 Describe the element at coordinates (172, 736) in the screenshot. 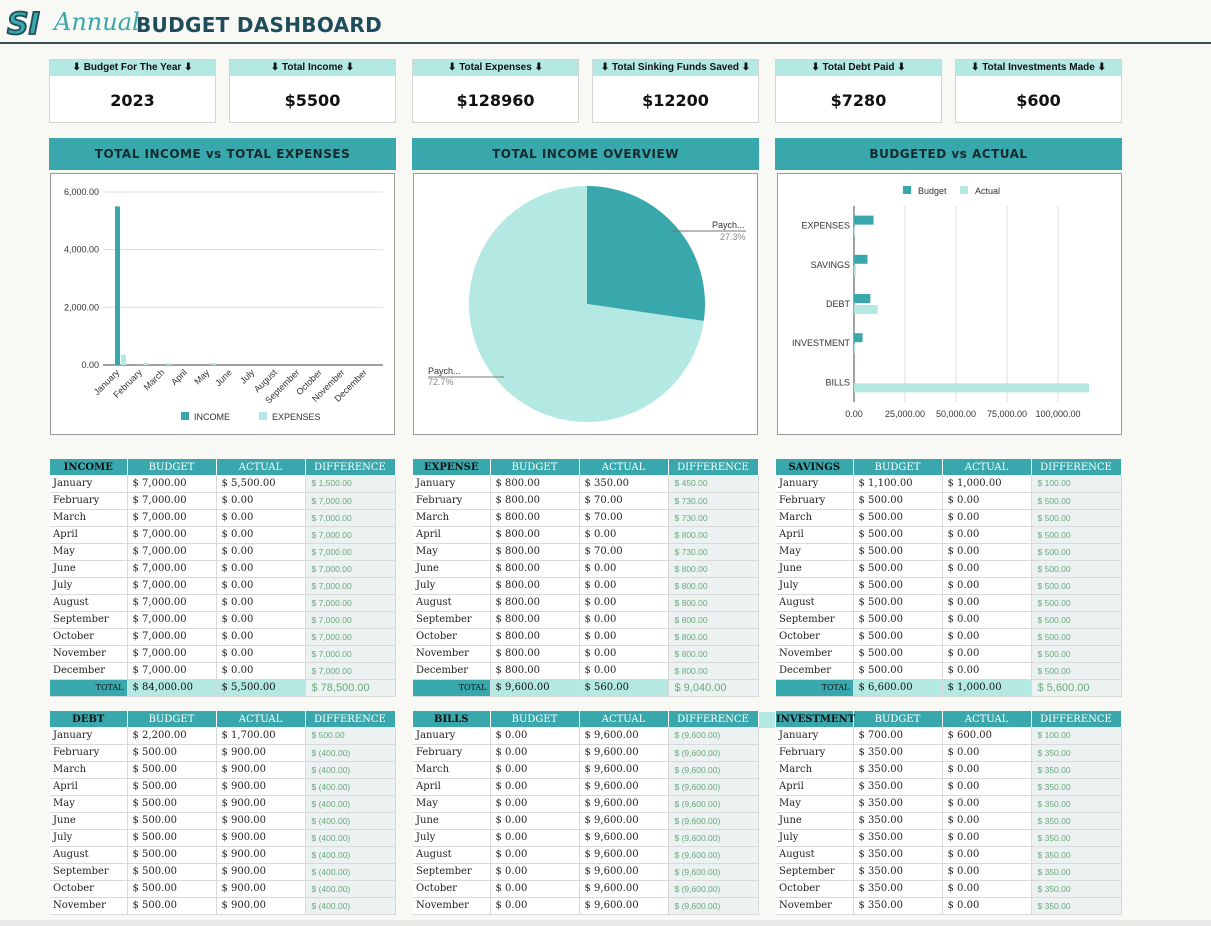

I see `budget-cell: $ 2,200.00` at that location.